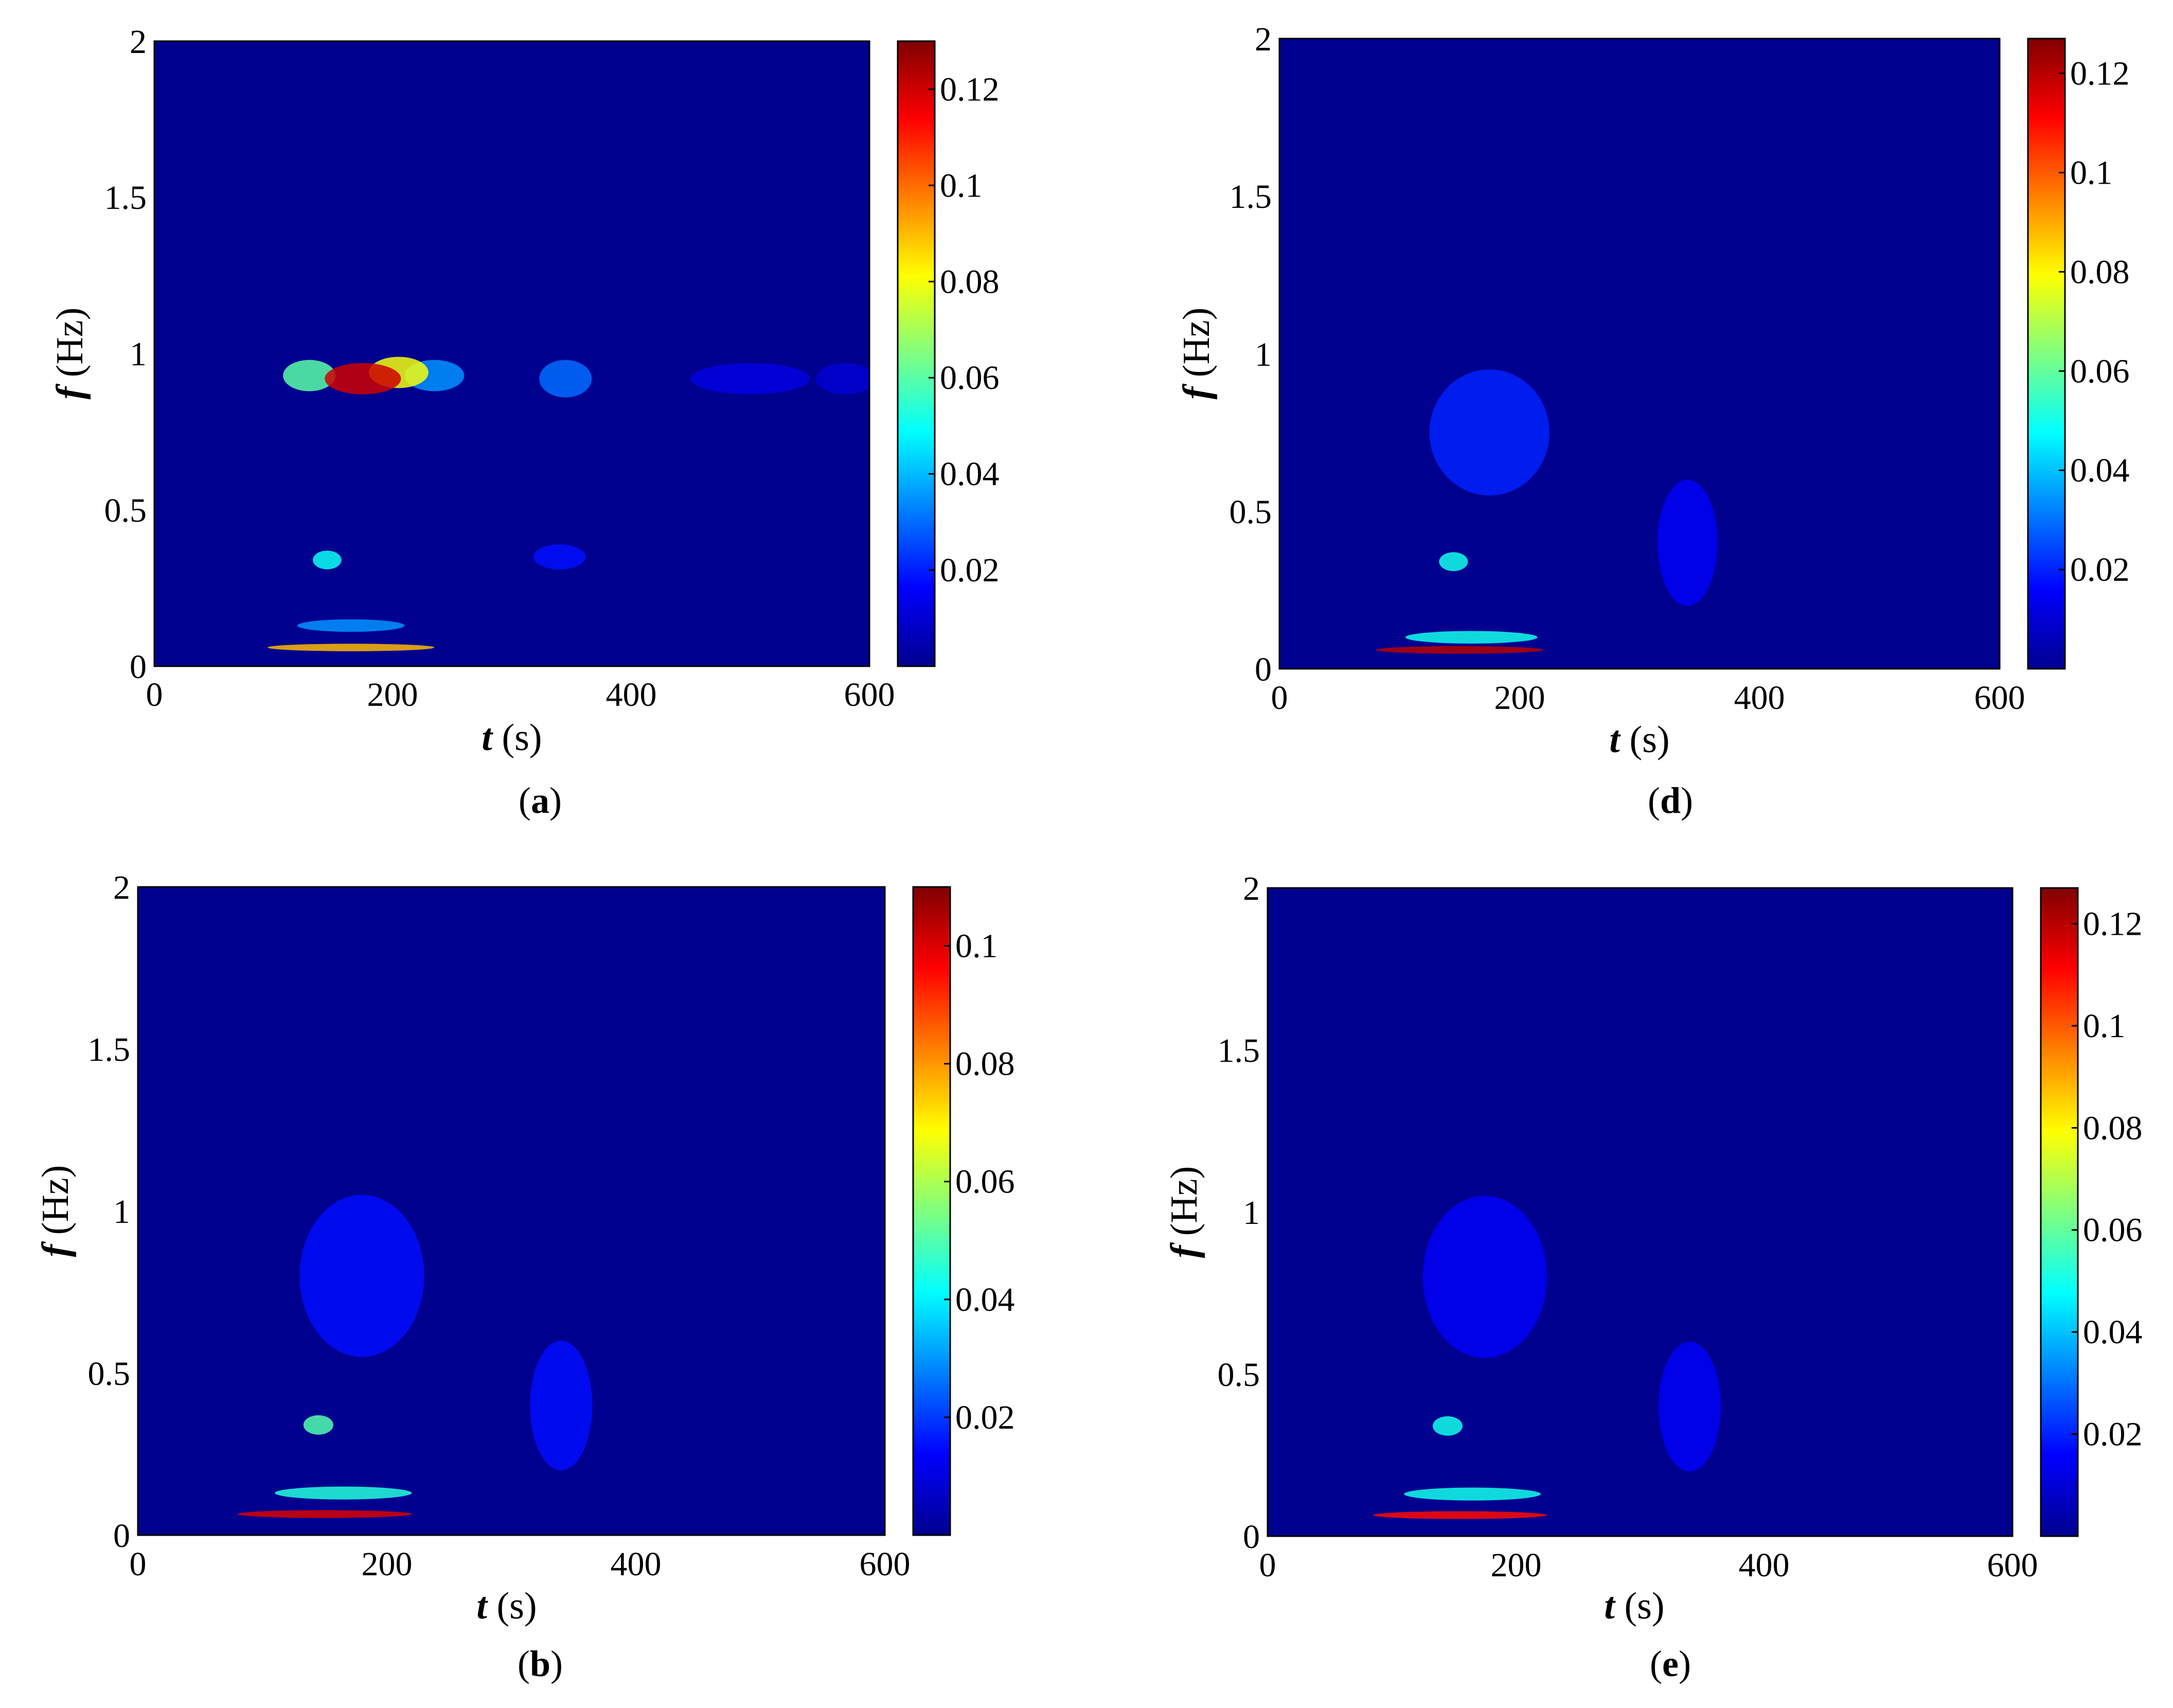  What do you see at coordinates (540, 800) in the screenshot?
I see `panel-letter: a` at bounding box center [540, 800].